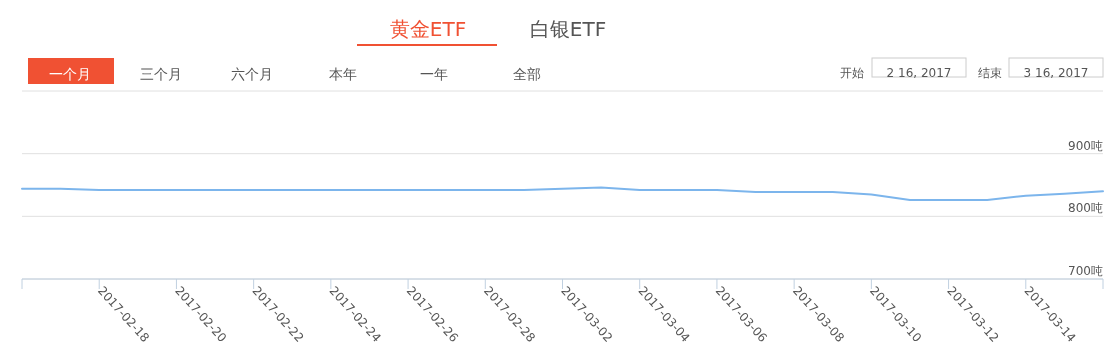 The width and height of the screenshot is (1111, 357). I want to click on text: 全部, so click(527, 74).